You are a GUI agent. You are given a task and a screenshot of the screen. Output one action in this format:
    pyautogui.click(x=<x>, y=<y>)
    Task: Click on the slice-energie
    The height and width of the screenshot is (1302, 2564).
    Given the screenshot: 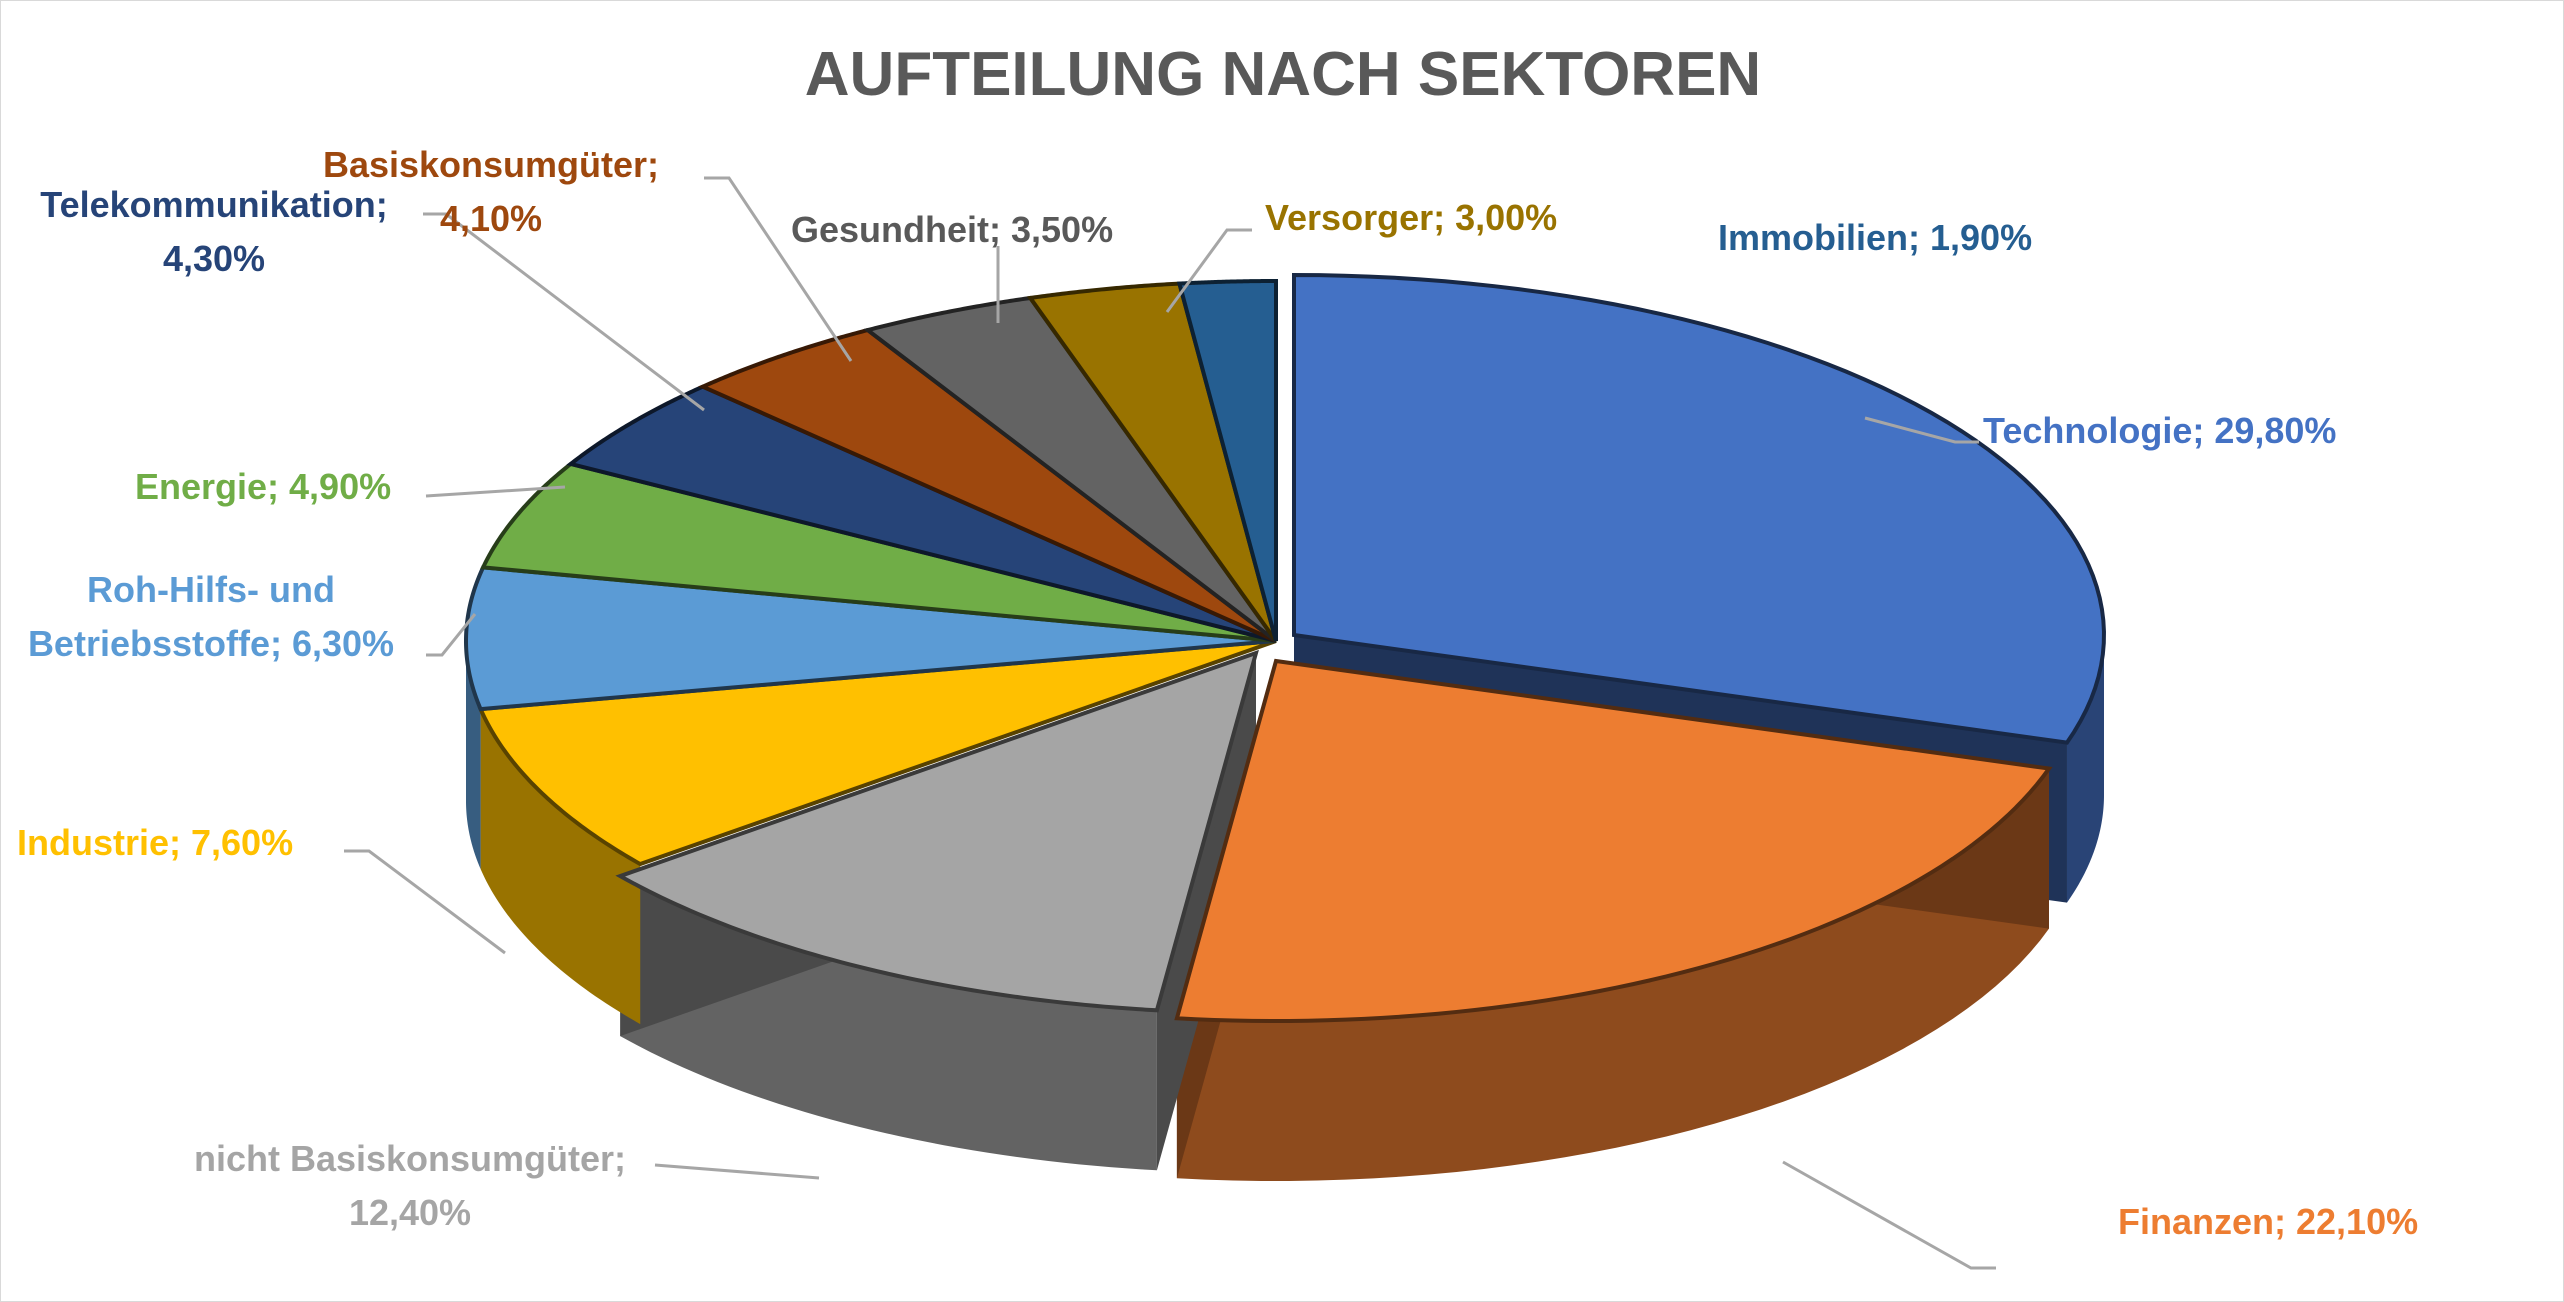 What is the action you would take?
    pyautogui.click(x=878, y=552)
    